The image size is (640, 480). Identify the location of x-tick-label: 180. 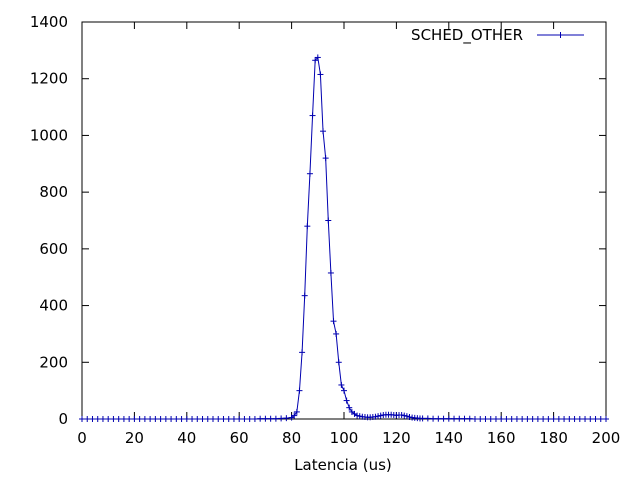
(553, 438).